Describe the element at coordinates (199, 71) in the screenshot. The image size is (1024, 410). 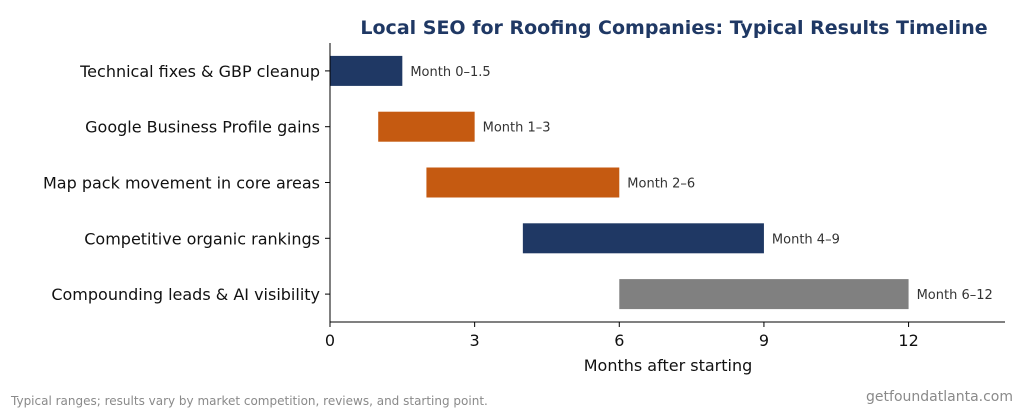
I see `category-label-1: Technical fixes & GBP cleanup` at that location.